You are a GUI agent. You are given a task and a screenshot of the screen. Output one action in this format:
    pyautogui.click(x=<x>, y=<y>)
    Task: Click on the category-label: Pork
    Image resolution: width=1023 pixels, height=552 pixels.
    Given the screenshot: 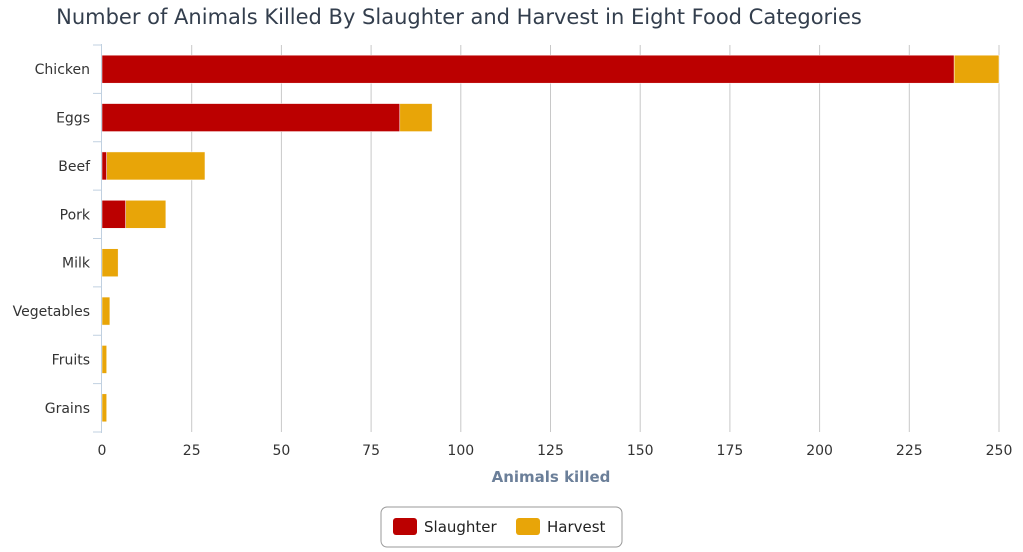 What is the action you would take?
    pyautogui.click(x=75, y=215)
    